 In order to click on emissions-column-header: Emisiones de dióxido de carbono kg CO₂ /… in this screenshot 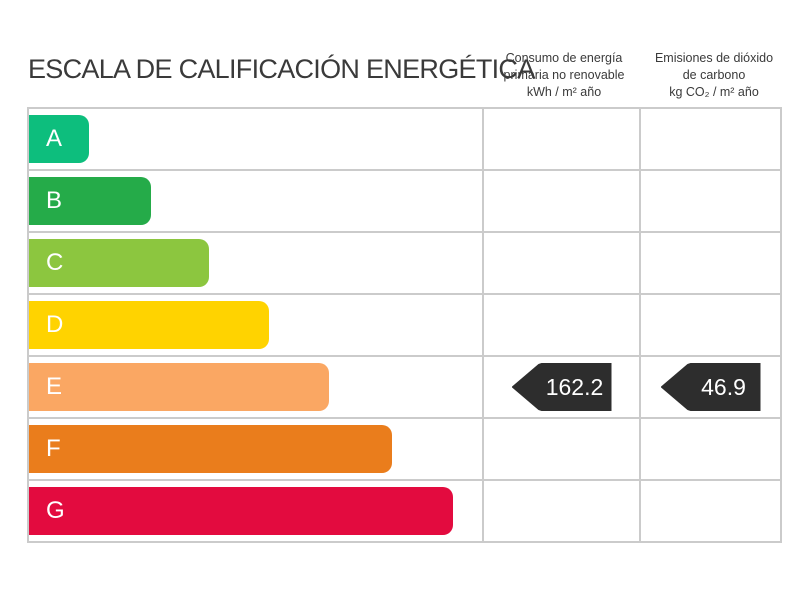, I will do `click(714, 75)`.